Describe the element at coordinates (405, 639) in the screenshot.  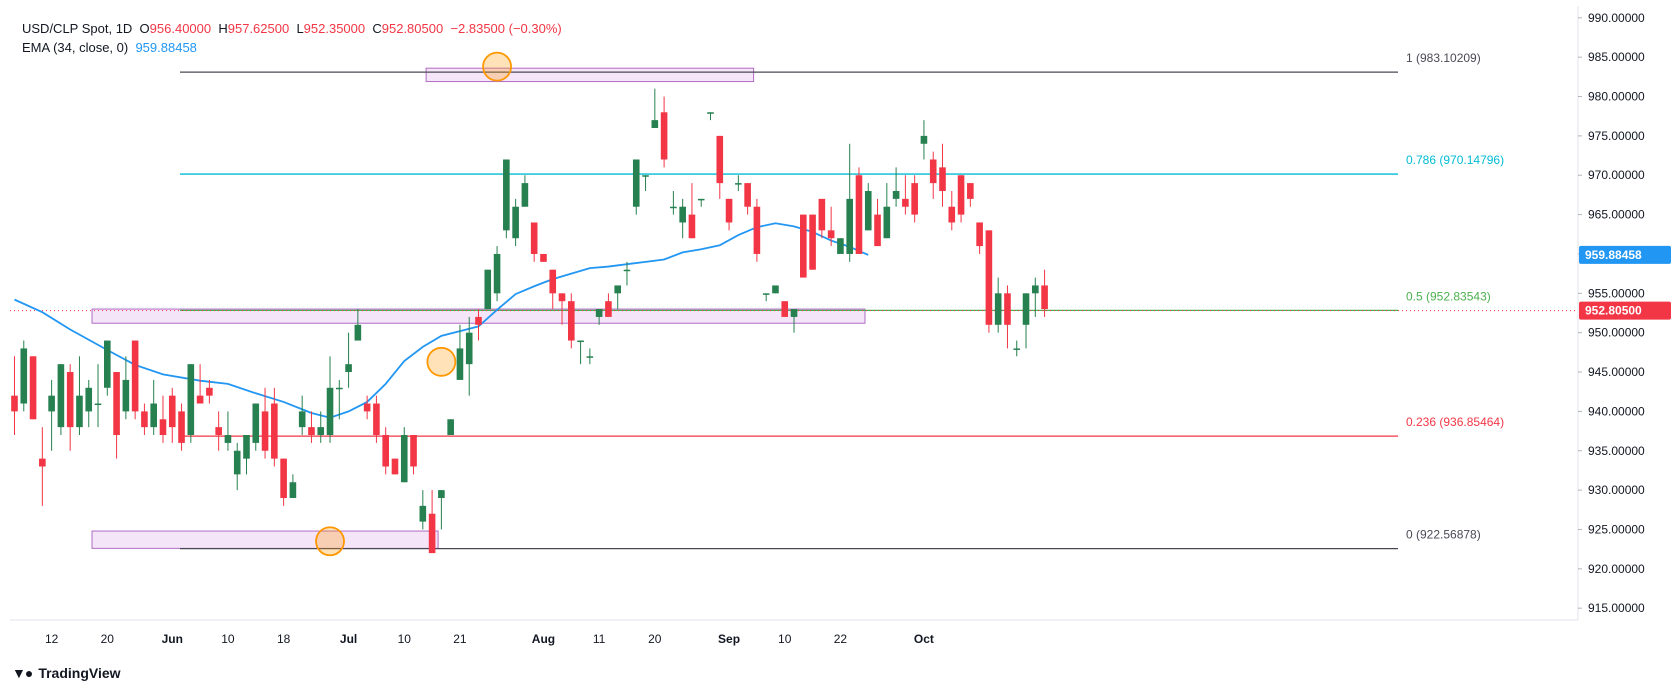
I see `x-tick-label: 10` at that location.